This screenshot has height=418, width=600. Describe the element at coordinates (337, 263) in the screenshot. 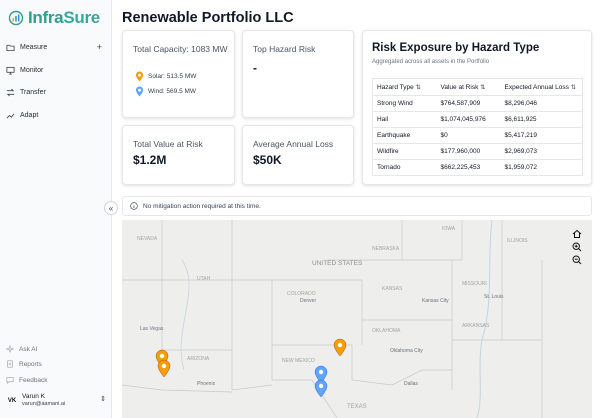

I see `map-label-country: UNITED STATES` at that location.